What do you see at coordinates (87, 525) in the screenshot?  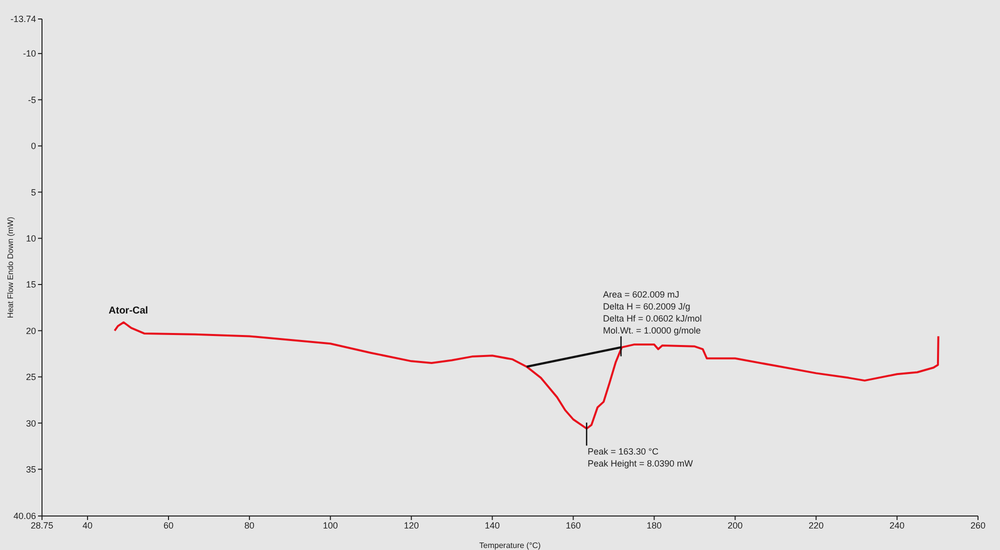 I see `x-tick-label: 40` at bounding box center [87, 525].